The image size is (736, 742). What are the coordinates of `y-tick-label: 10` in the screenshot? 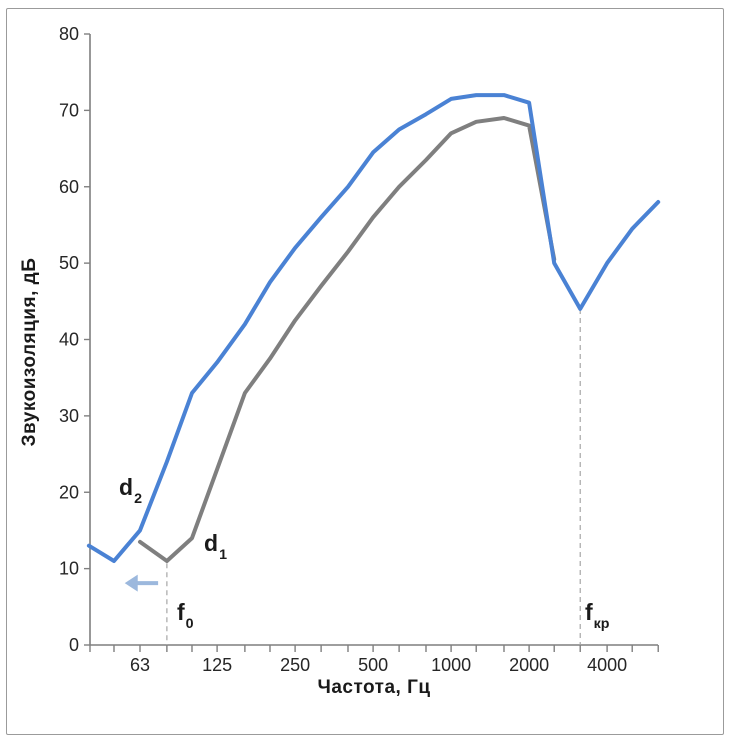 It's located at (69, 569).